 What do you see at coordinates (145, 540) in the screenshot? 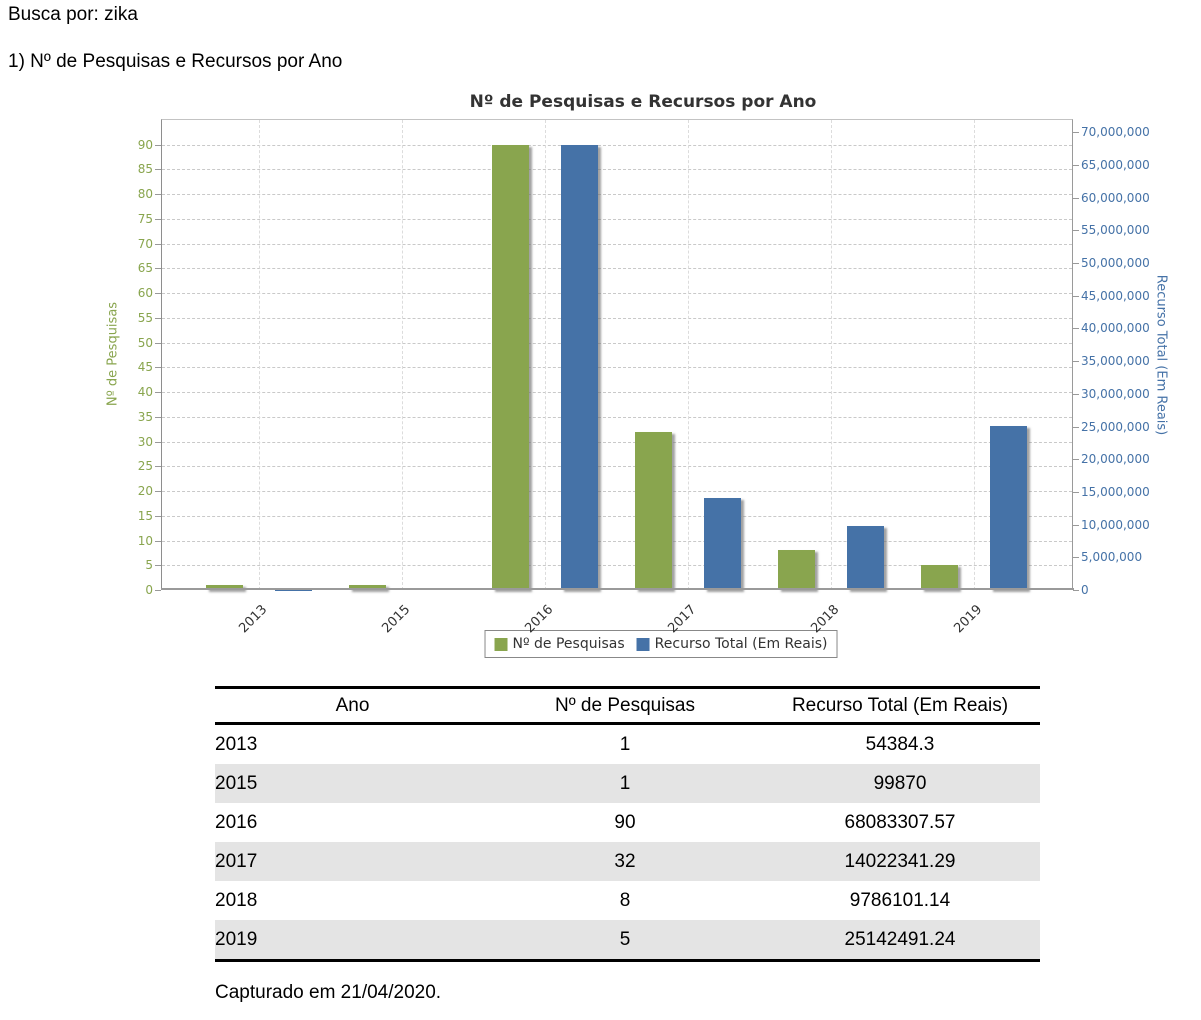
I see `left-axis-tick-label: 10` at bounding box center [145, 540].